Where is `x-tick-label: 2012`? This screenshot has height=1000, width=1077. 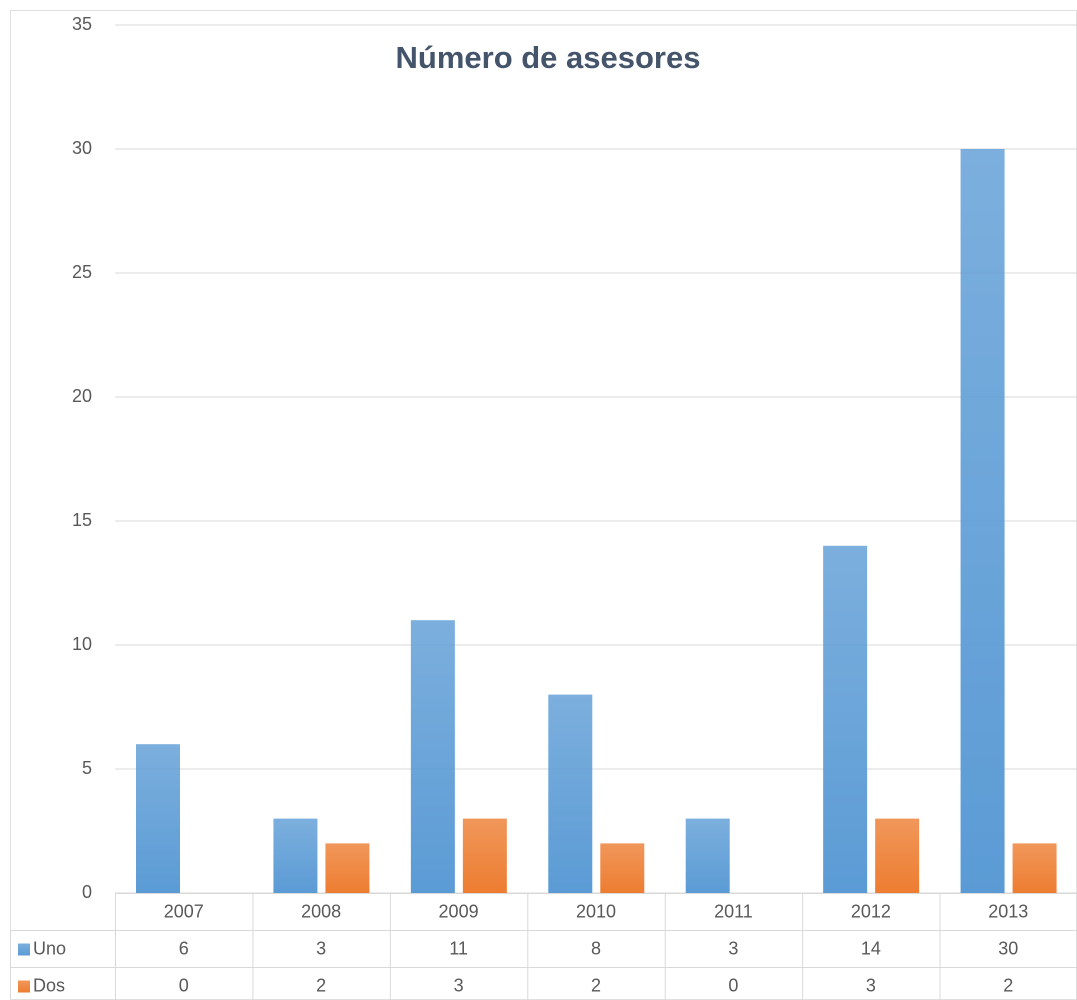
x-tick-label: 2012 is located at coordinates (871, 911).